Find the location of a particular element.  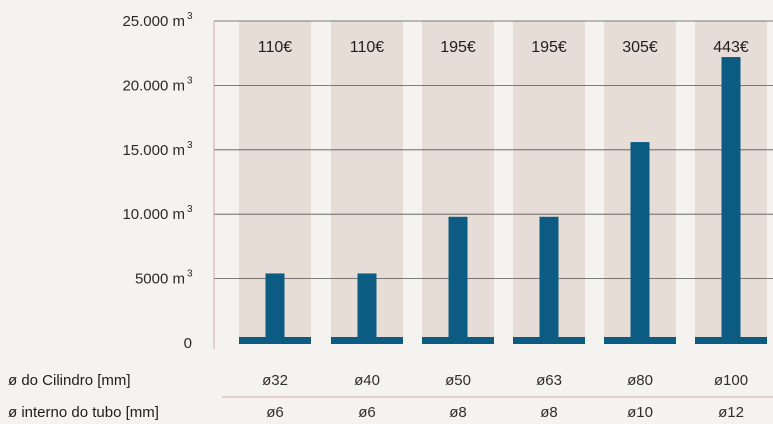

row-1-cell-3: ø8 is located at coordinates (549, 412).